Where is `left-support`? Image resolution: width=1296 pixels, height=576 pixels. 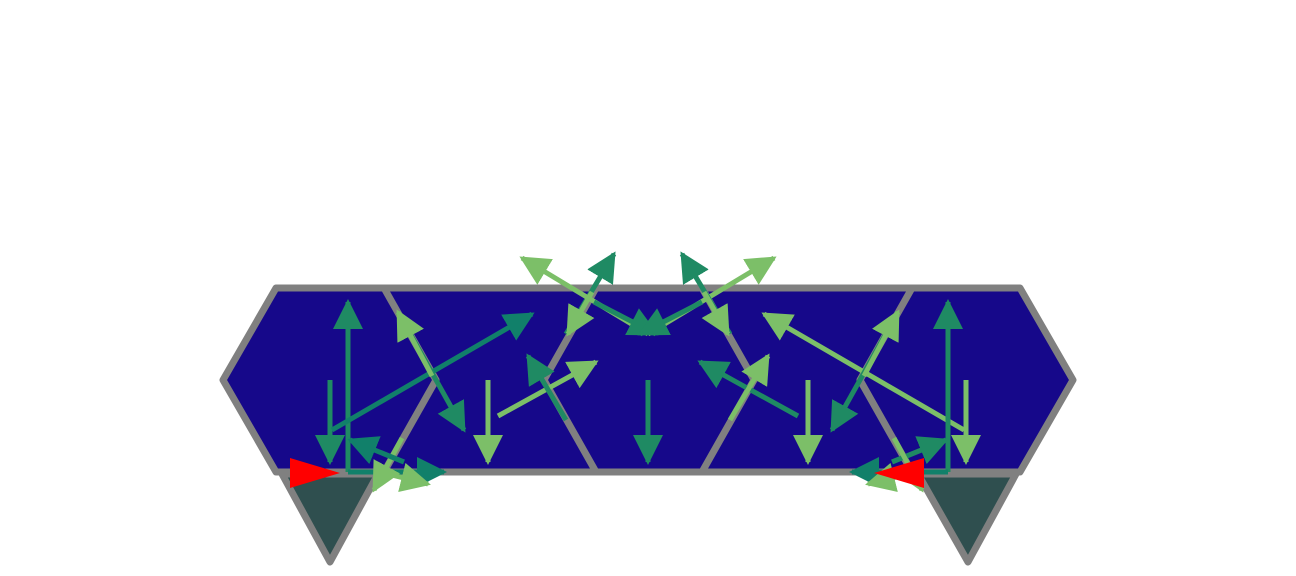 left-support is located at coordinates (330, 518).